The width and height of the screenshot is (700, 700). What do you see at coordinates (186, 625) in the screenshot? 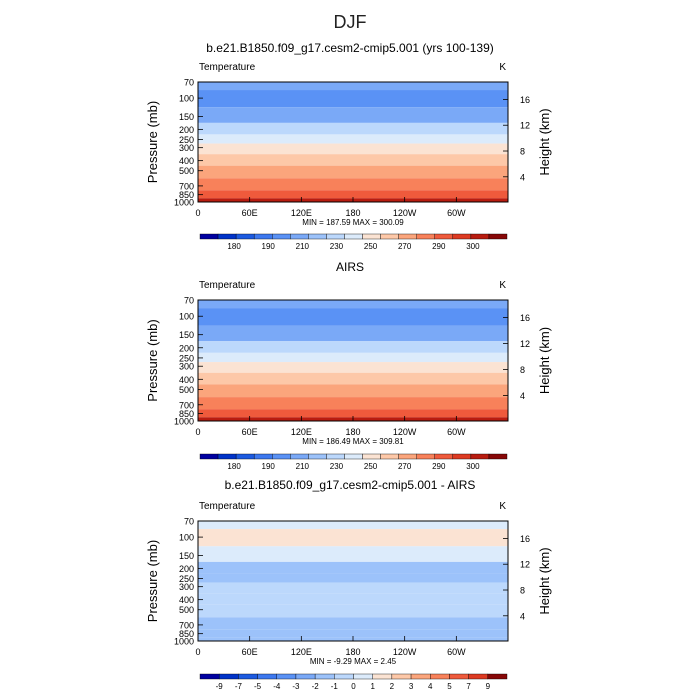
I see `y-tick-label: 700` at bounding box center [186, 625].